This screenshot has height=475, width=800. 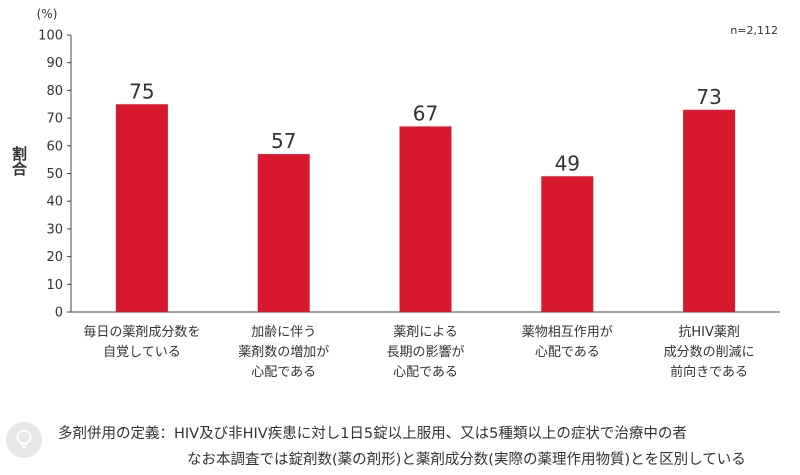 What do you see at coordinates (425, 113) in the screenshot?
I see `bar-value-label: 67` at bounding box center [425, 113].